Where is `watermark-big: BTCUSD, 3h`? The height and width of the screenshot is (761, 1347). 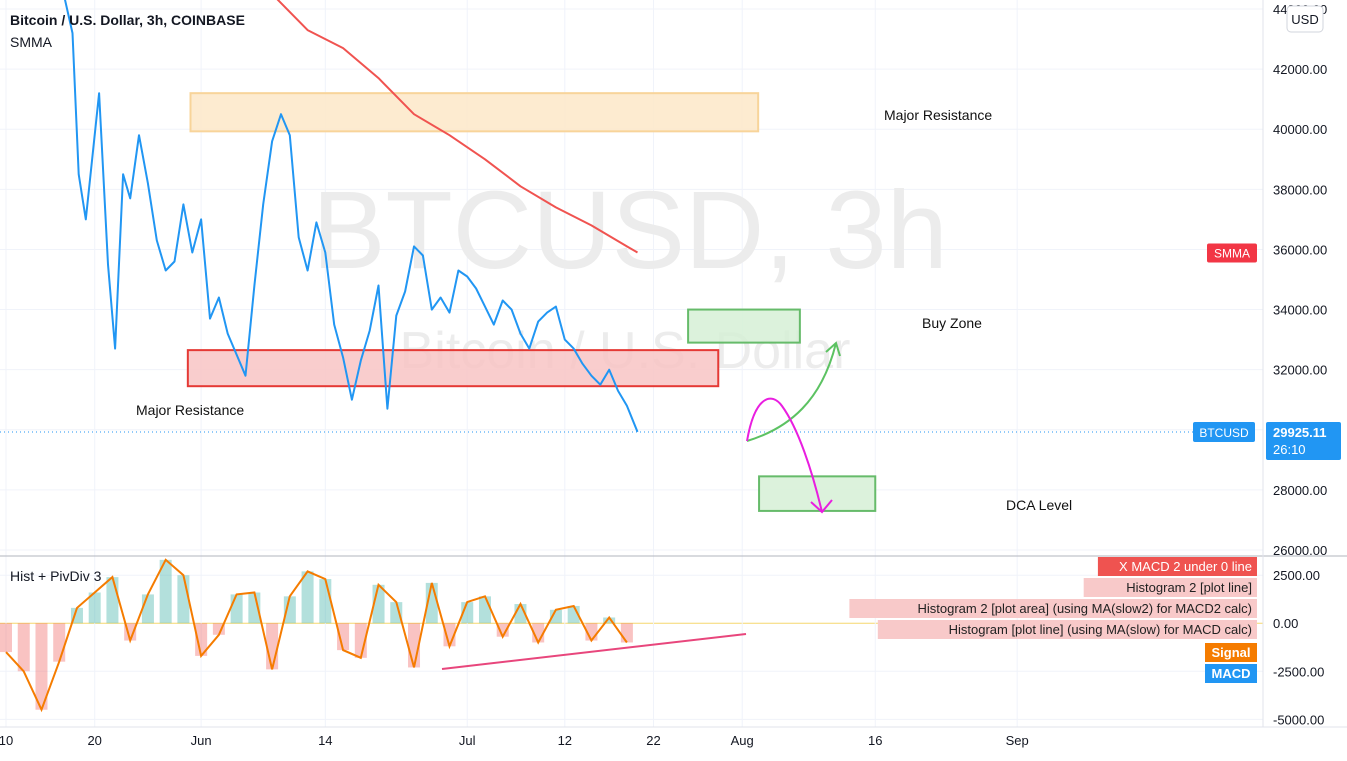
watermark-big: BTCUSD, 3h is located at coordinates (630, 230).